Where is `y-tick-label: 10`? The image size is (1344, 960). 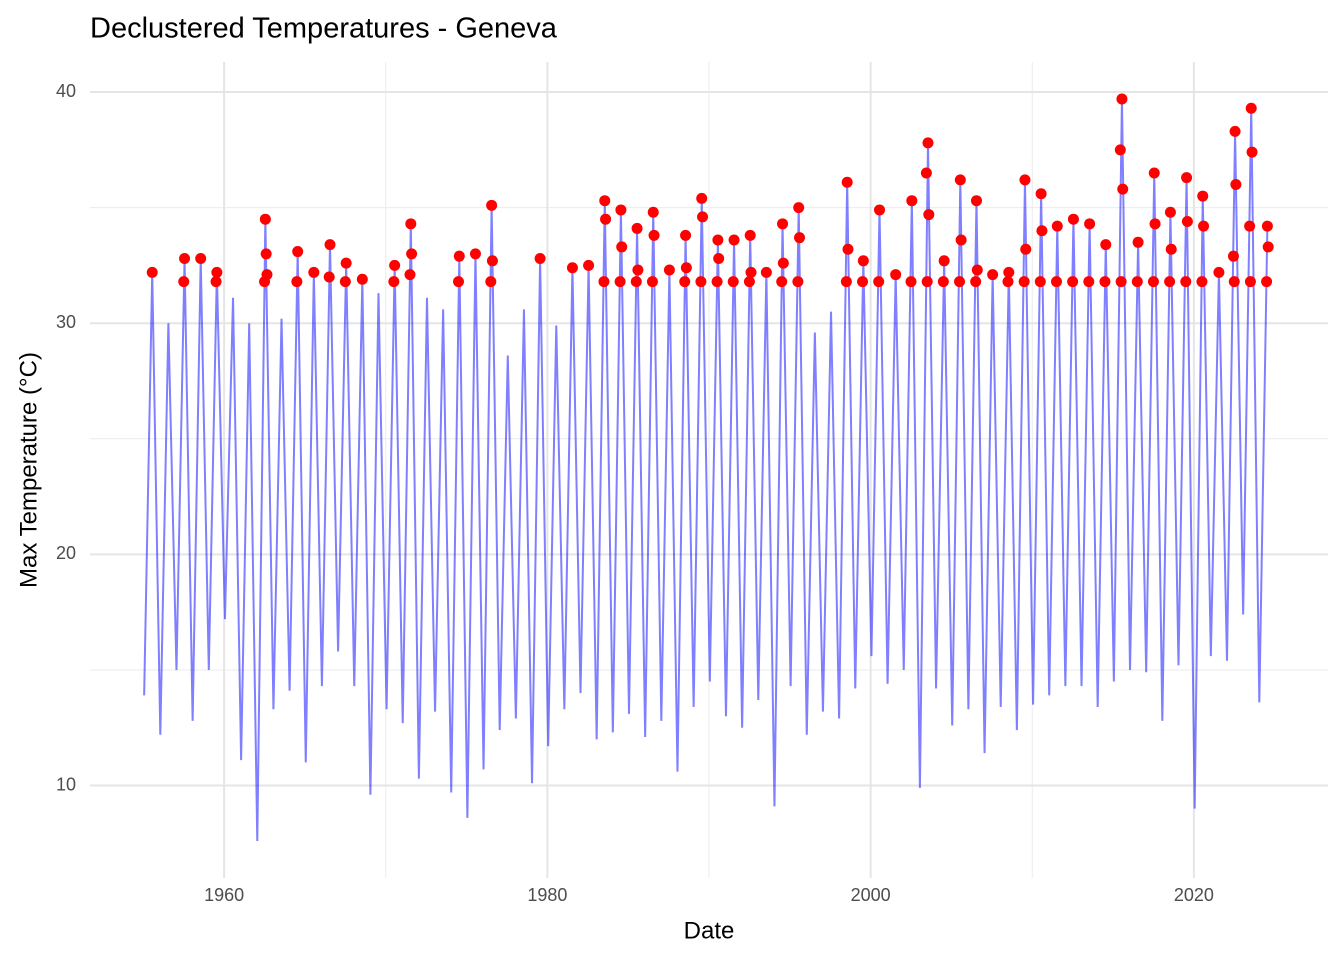 y-tick-label: 10 is located at coordinates (66, 784).